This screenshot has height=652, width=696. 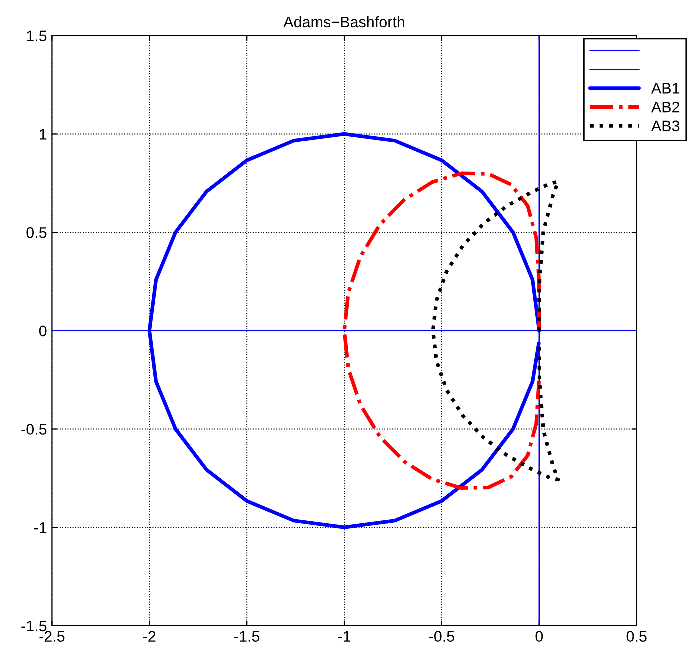 I want to click on y-tick-label: 1.5, so click(x=37, y=36).